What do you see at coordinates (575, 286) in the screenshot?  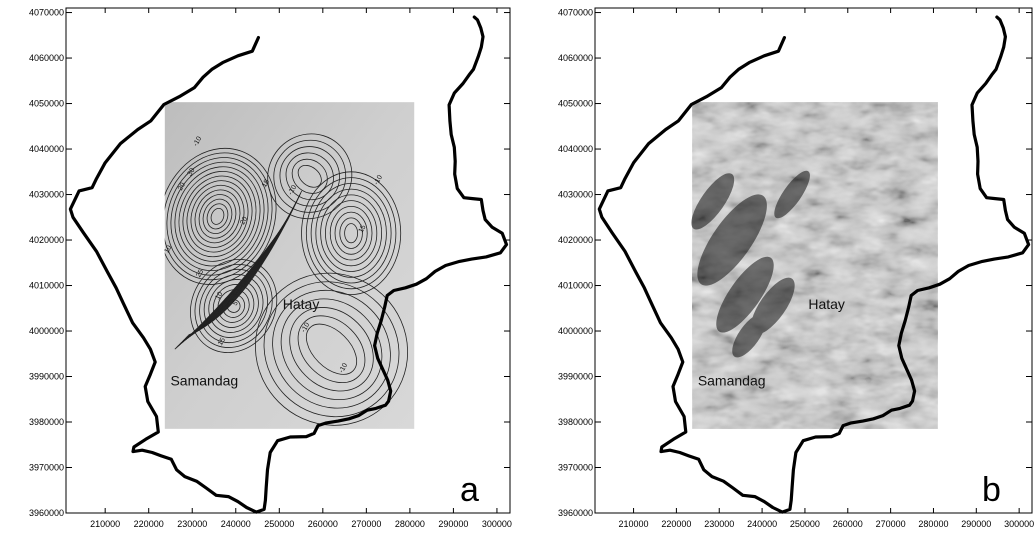 I see `y-tick-label: 4010000` at bounding box center [575, 286].